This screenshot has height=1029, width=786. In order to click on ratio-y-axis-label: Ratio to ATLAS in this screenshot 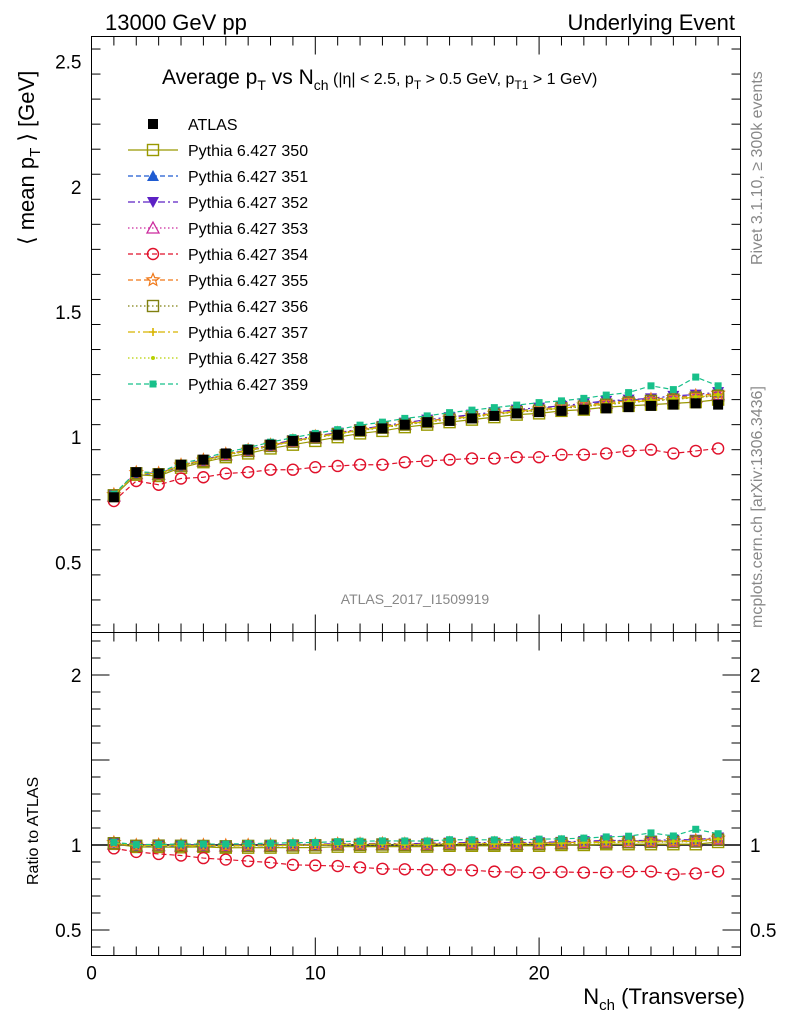, I will do `click(33, 831)`.